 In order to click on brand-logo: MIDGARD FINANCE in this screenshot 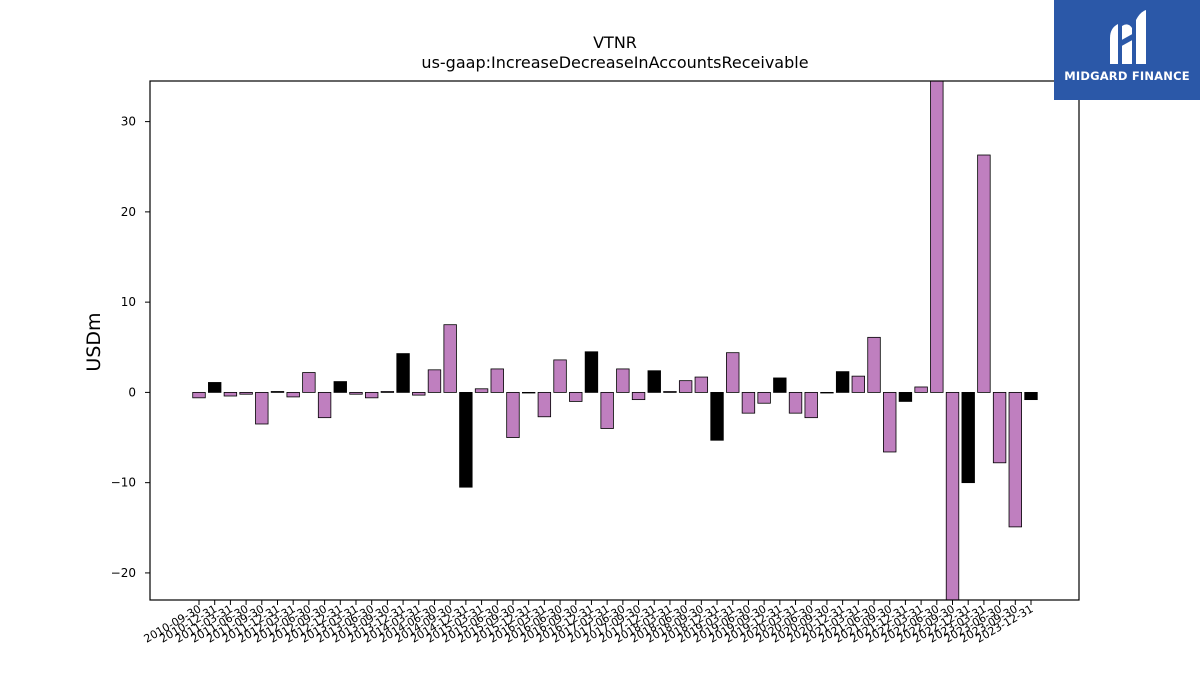, I will do `click(1127, 50)`.